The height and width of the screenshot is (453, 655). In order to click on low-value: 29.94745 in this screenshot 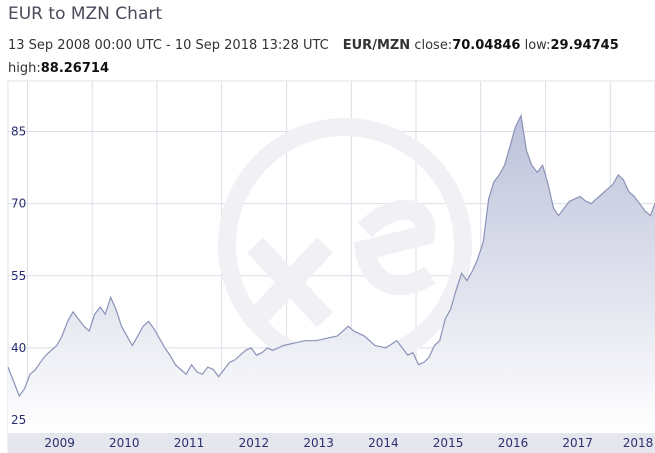, I will do `click(584, 45)`.